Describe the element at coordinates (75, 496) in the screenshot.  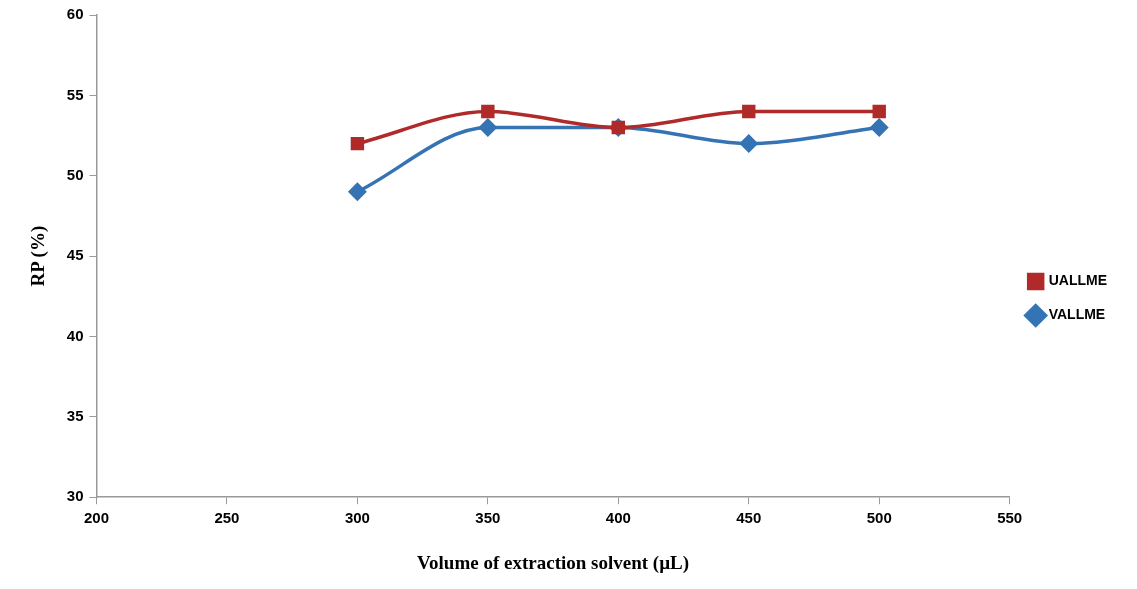
I see `y-tick-label: 30` at that location.